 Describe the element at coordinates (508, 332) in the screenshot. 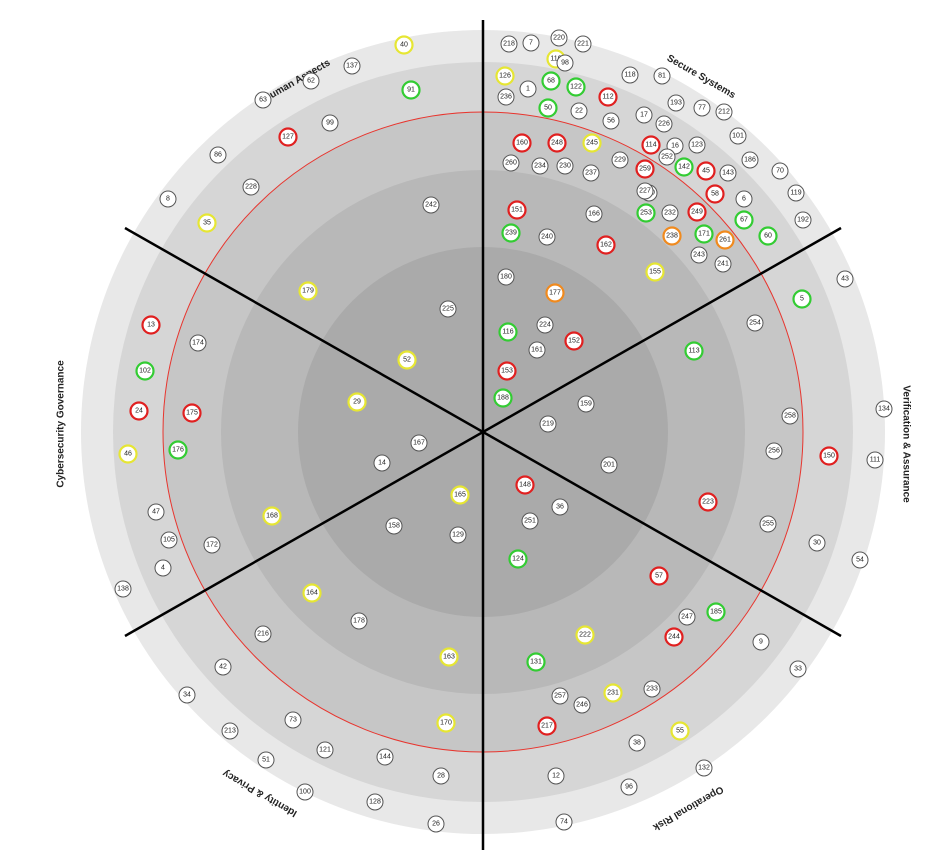

I see `radar-item: 116` at that location.